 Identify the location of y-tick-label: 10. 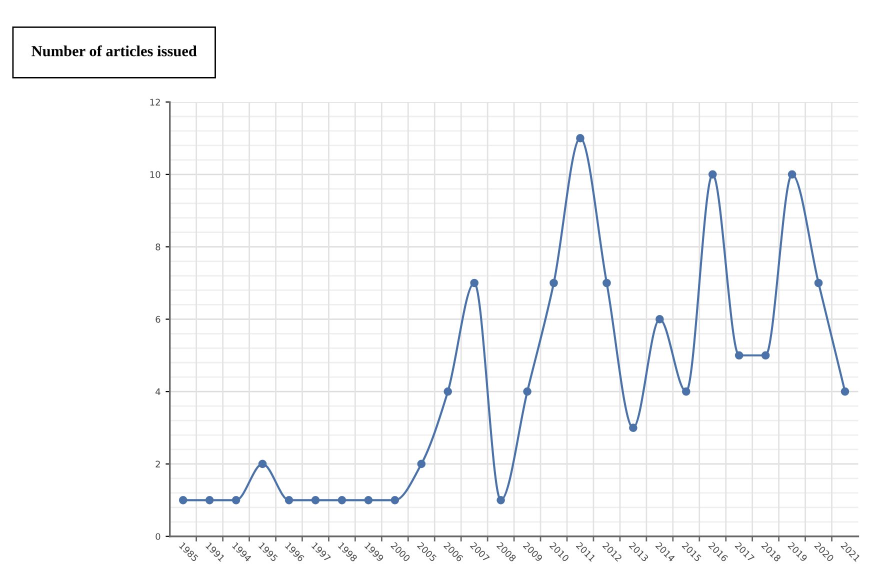
(155, 174).